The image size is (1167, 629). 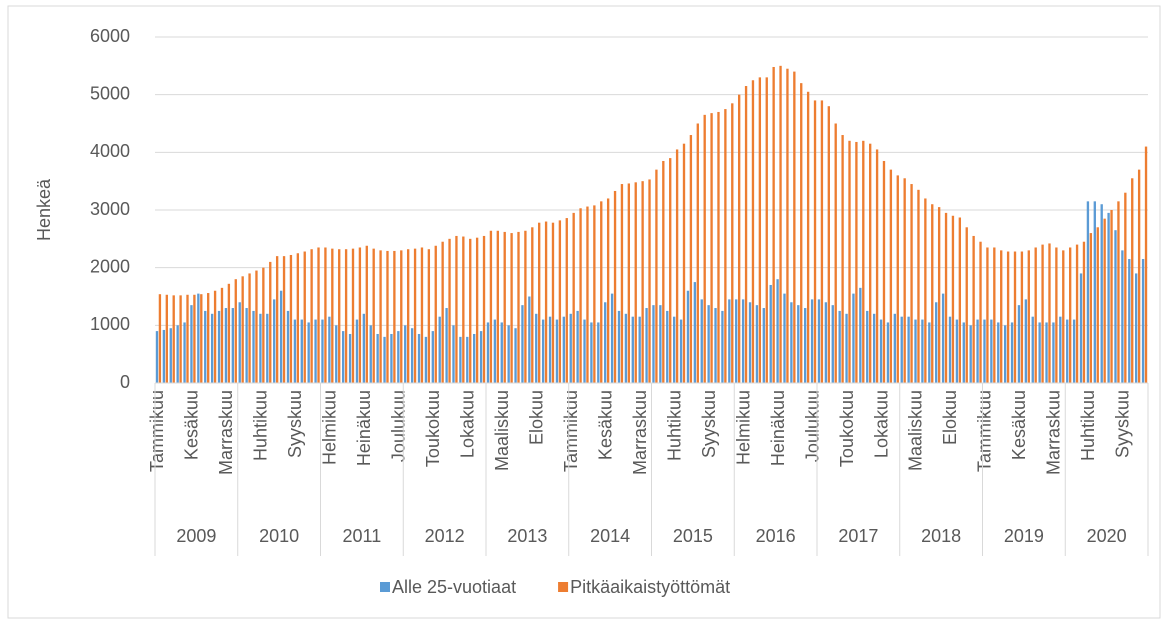 What do you see at coordinates (693, 536) in the screenshot?
I see `year-label: 2015` at bounding box center [693, 536].